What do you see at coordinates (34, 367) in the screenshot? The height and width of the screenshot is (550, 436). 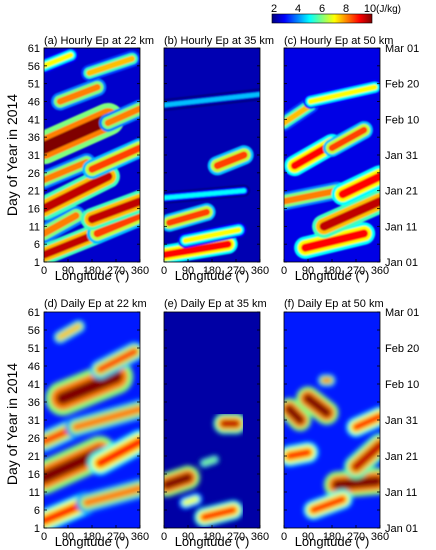 I see `y-tick-label: 46` at bounding box center [34, 367].